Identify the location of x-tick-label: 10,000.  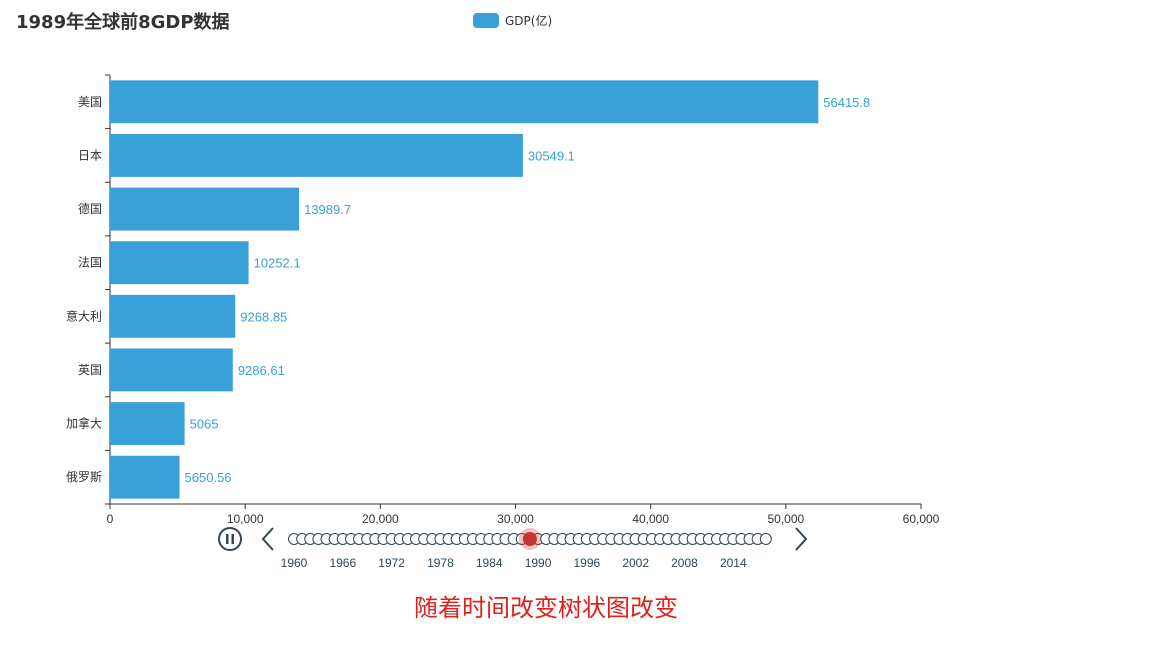
(245, 519).